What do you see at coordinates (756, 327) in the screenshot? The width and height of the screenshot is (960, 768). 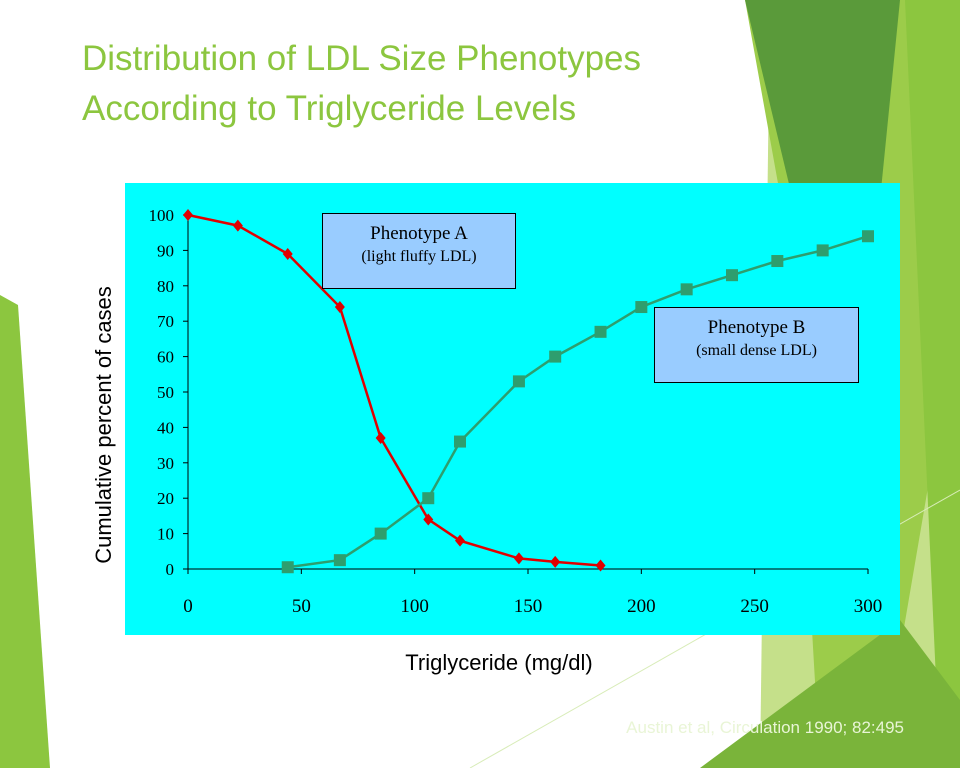 I see `phenotype-b-name: Phenotype B` at bounding box center [756, 327].